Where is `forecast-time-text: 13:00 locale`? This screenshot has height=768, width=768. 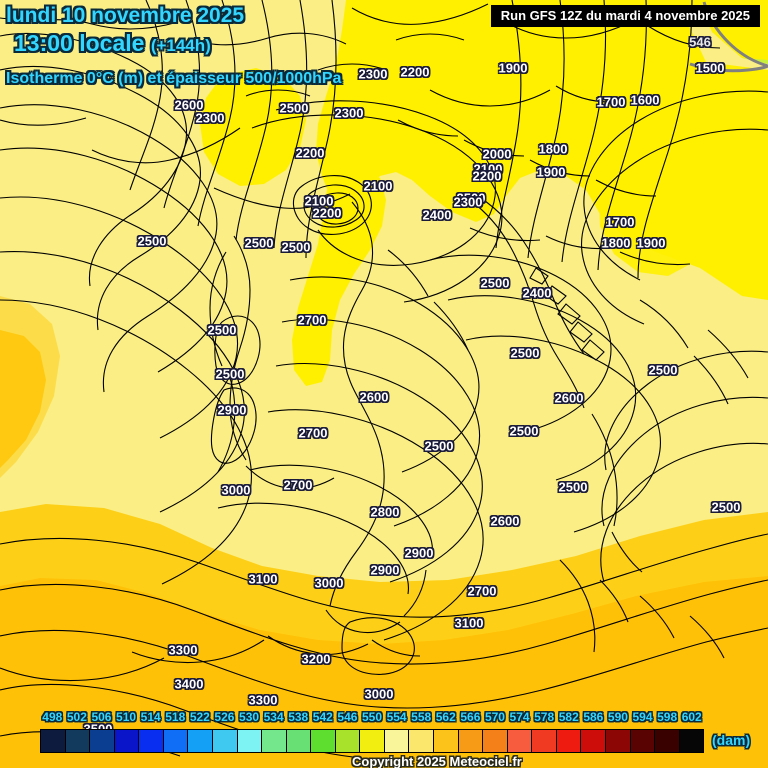 forecast-time-text: 13:00 locale is located at coordinates (79, 43).